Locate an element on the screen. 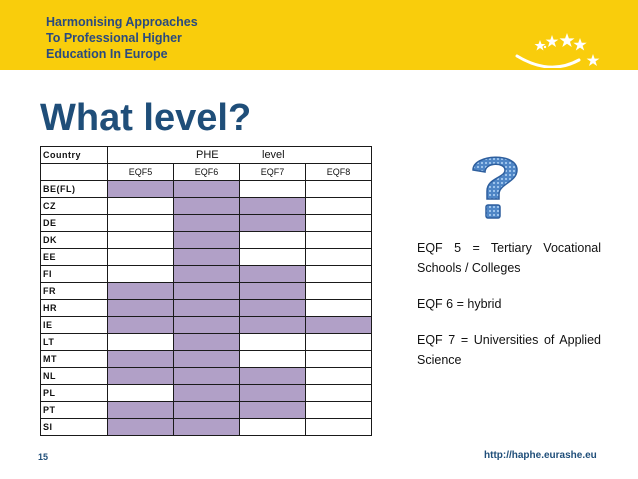  header-phe-level: PHE level is located at coordinates (239, 155).